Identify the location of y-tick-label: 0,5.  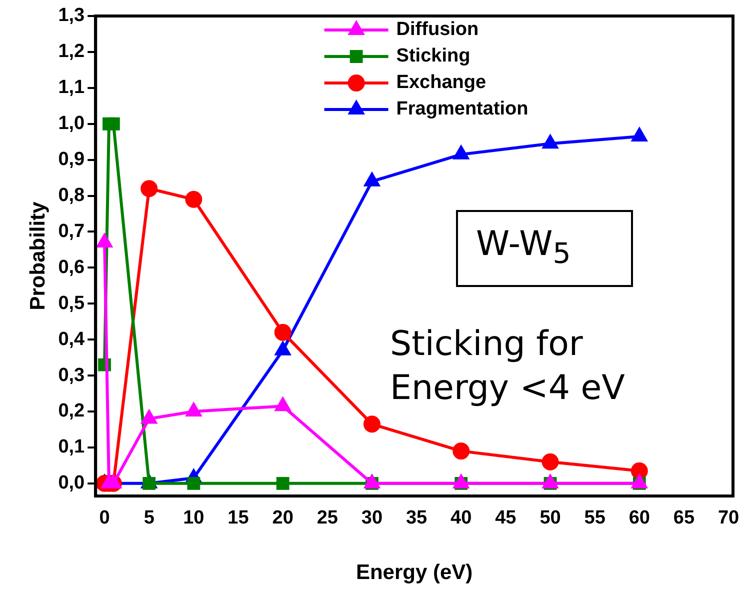
(72, 303).